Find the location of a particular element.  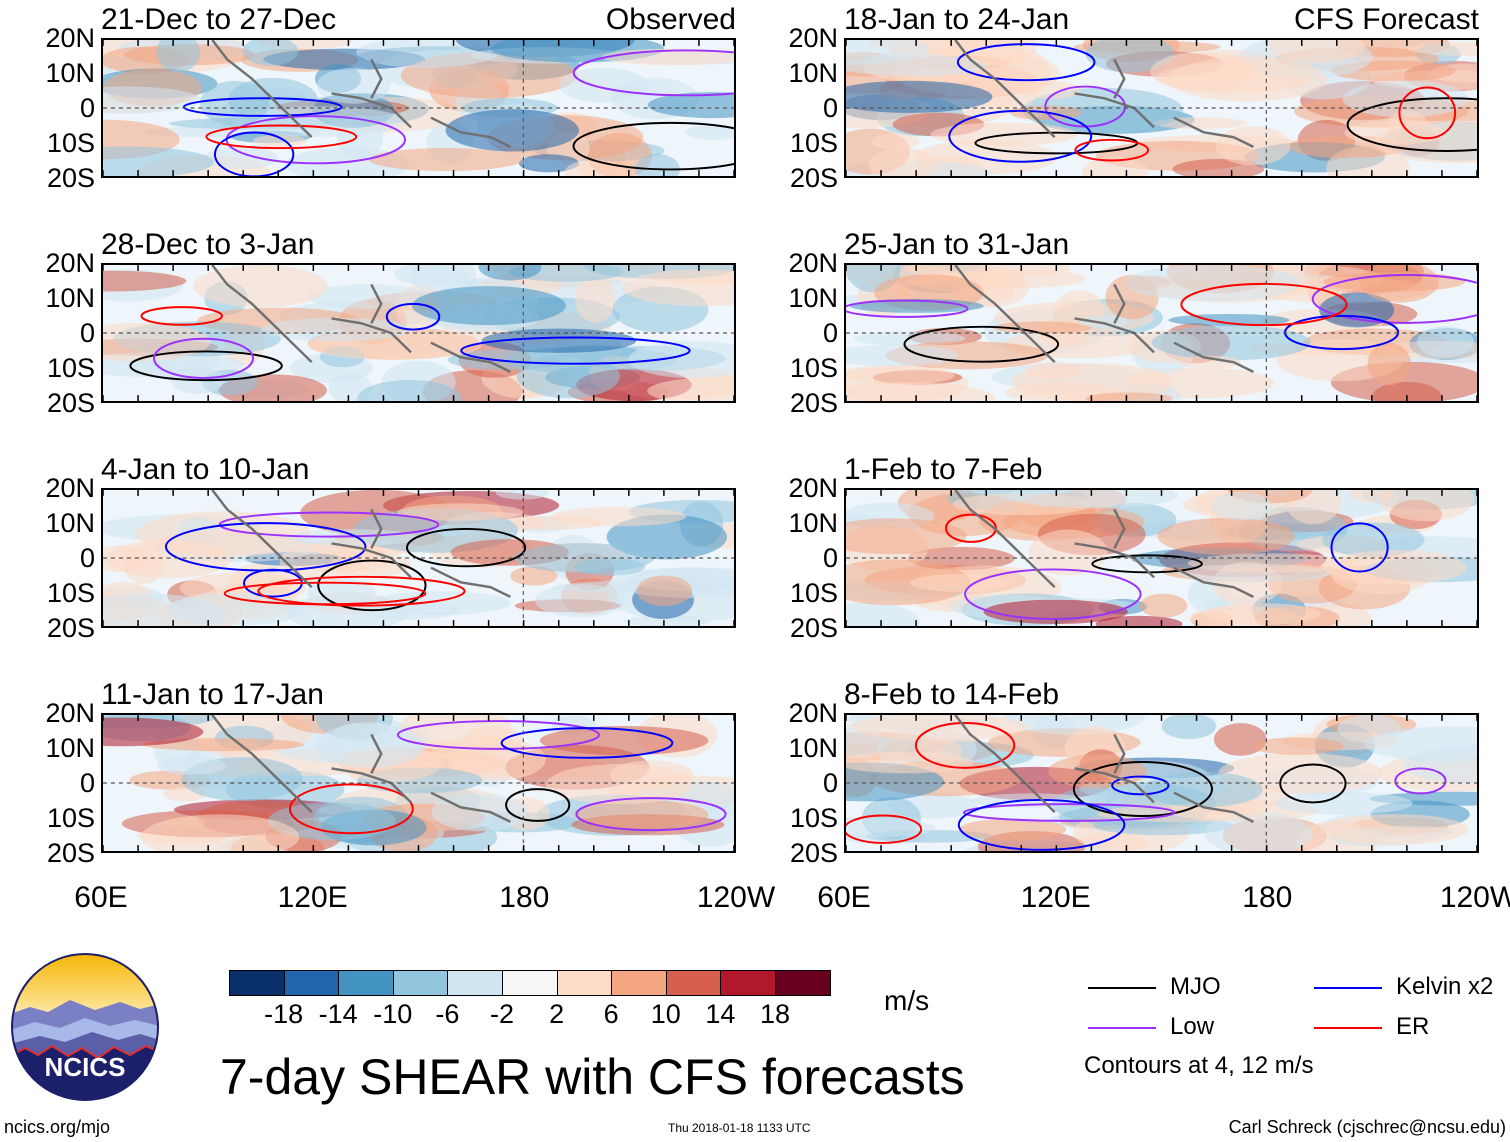

colorbar-tick-label: 2 is located at coordinates (557, 1014).